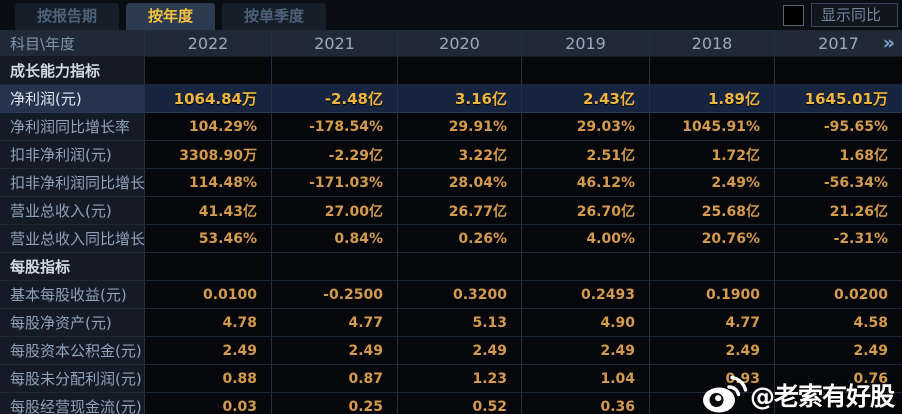 The image size is (902, 414). What do you see at coordinates (72, 295) in the screenshot?
I see `row-label: 基本每股收益(元)` at bounding box center [72, 295].